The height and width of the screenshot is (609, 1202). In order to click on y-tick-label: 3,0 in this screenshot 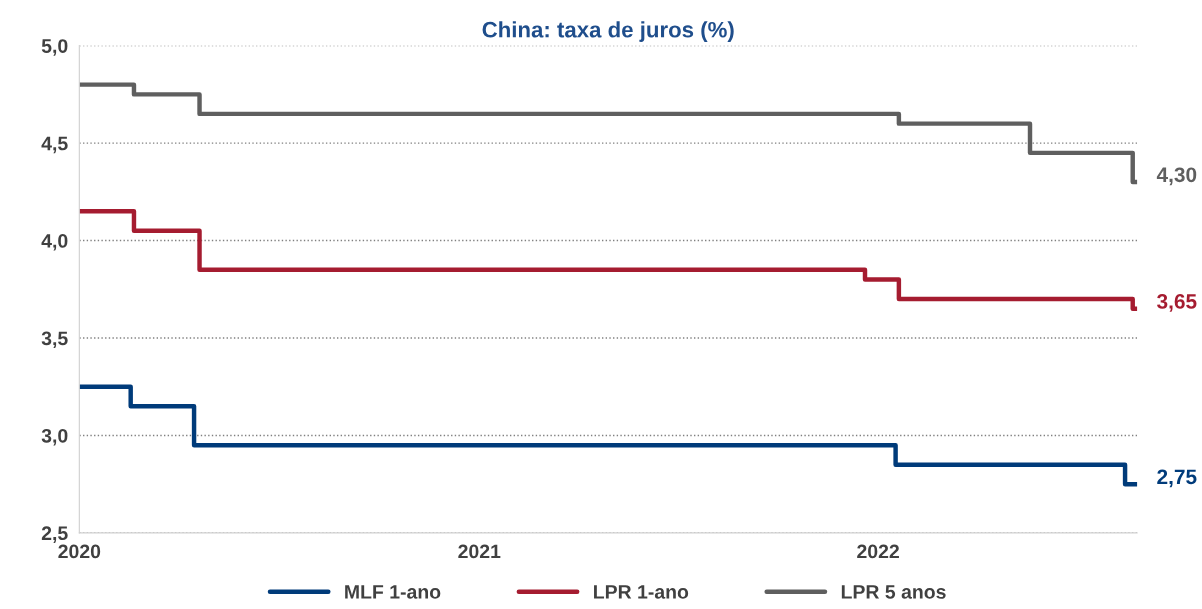, I will do `click(54, 437)`.